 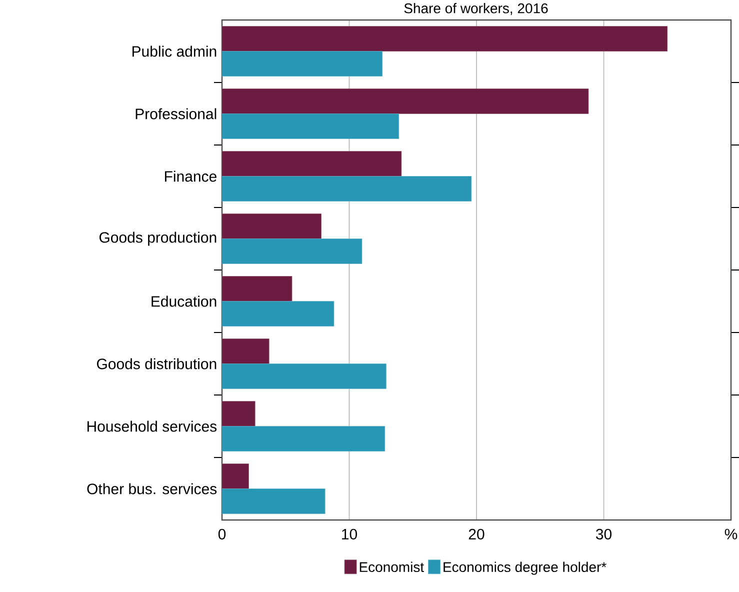 What do you see at coordinates (152, 488) in the screenshot?
I see `y-tick-label: Other bus. services` at bounding box center [152, 488].